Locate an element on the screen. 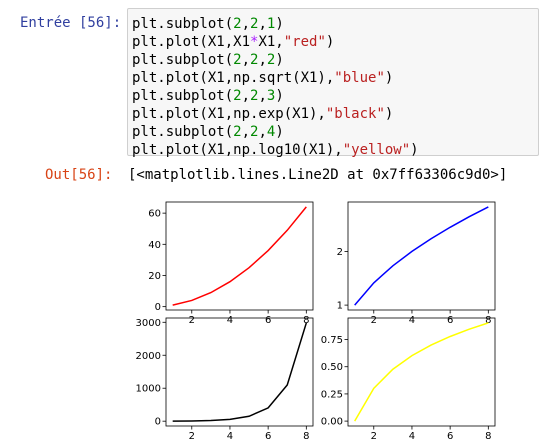 This screenshot has width=541, height=445. code-line: plt.subplot(2,2,3) is located at coordinates (333, 96).